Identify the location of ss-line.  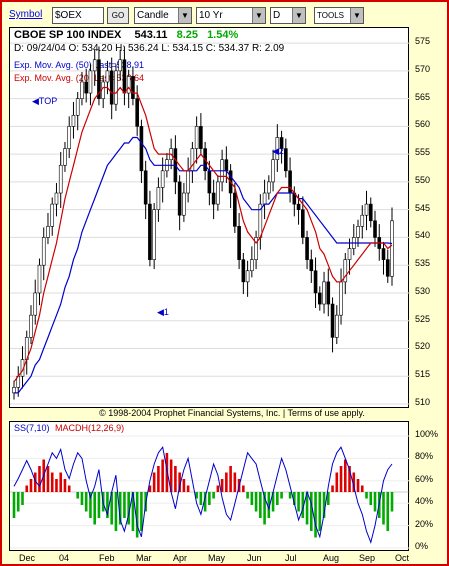
(203, 495).